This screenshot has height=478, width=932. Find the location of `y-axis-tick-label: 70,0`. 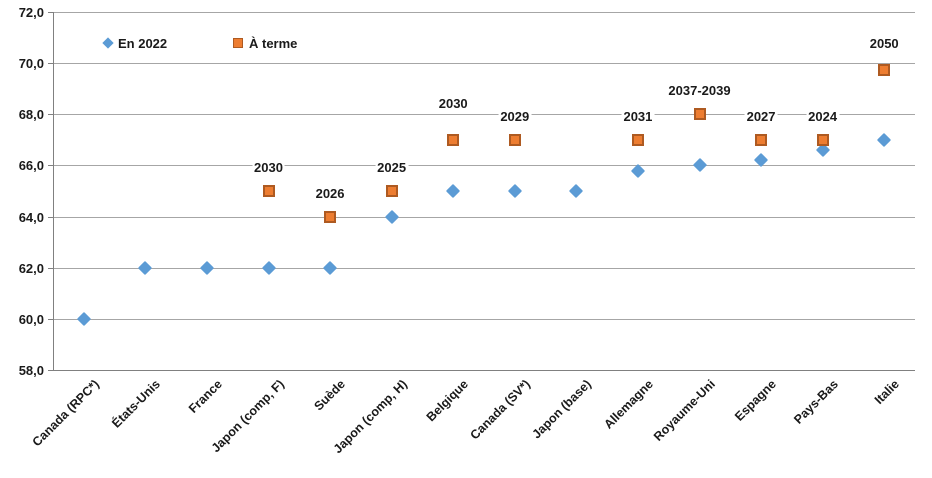

y-axis-tick-label: 70,0 is located at coordinates (31, 63).